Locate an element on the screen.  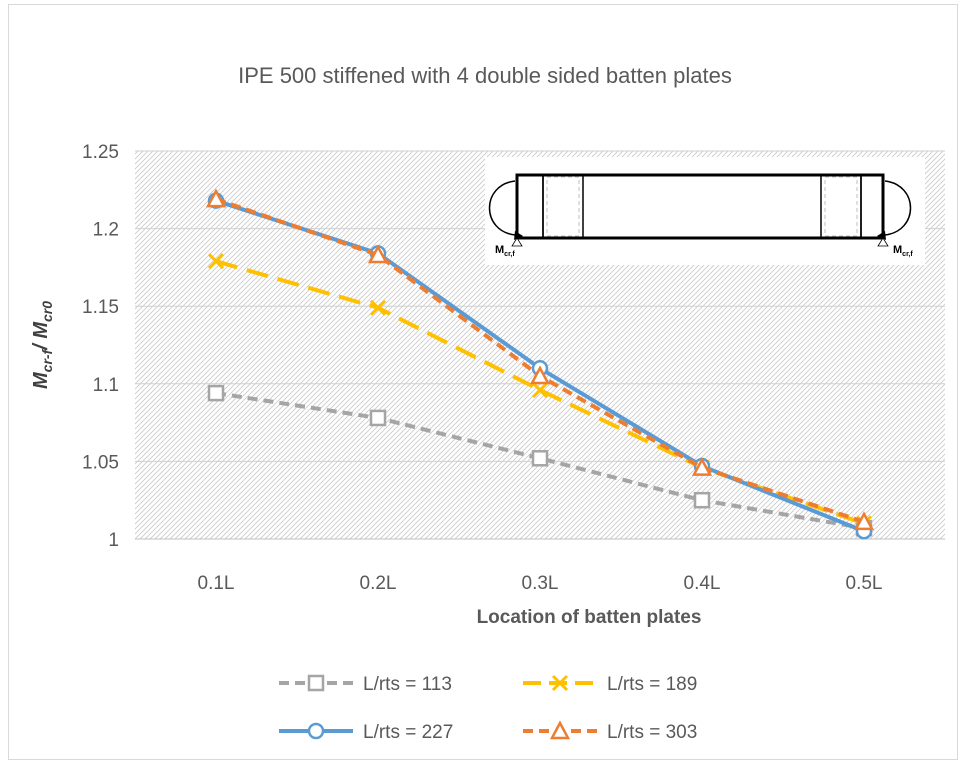
legend-entry: L/rts = 189 is located at coordinates (610, 684).